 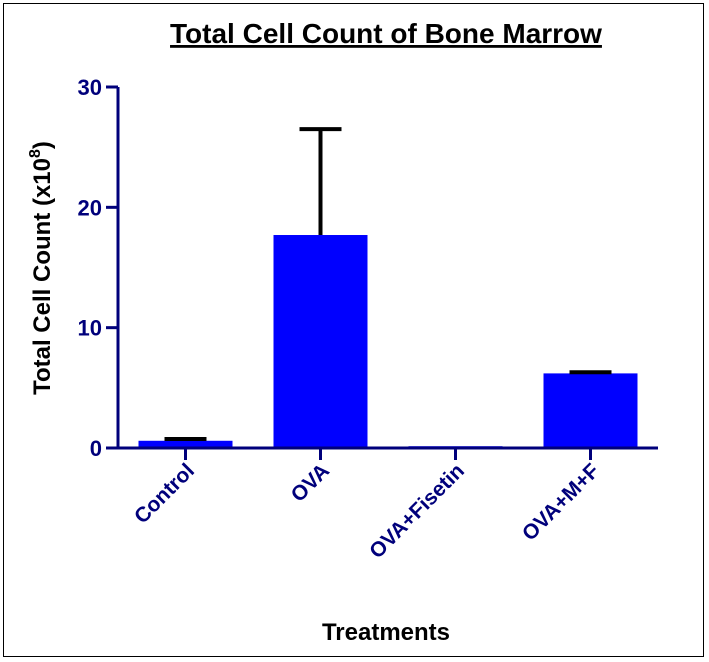 I want to click on y-axis-label-suffix: ), so click(x=42, y=145).